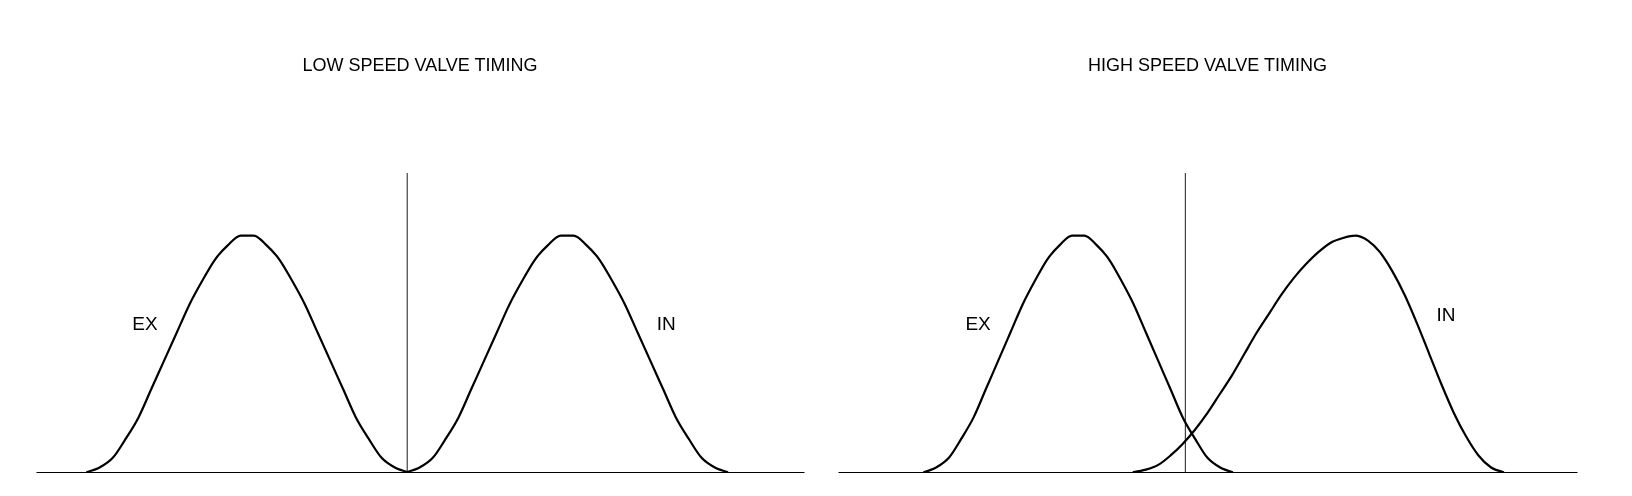  Describe the element at coordinates (420, 64) in the screenshot. I see `chart-title: LOW SPEED VALVE TIMING` at that location.